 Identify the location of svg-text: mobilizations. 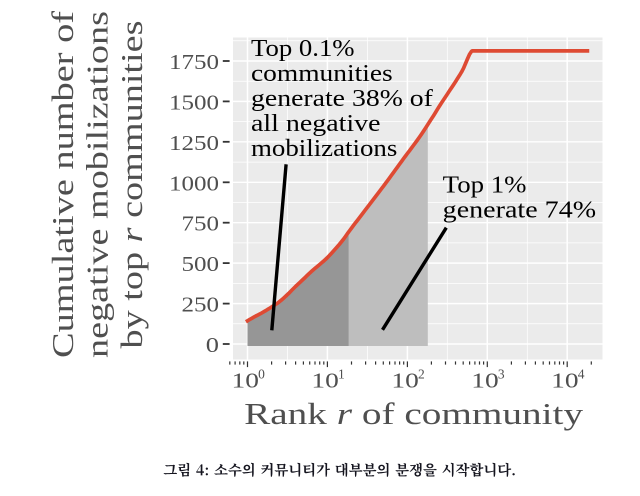
(324, 148).